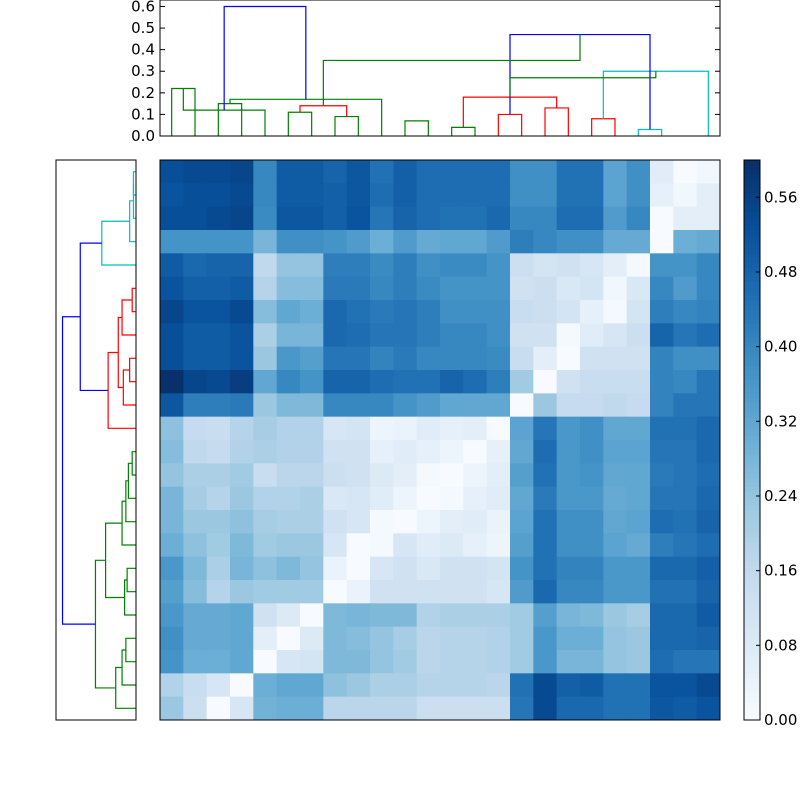 Image resolution: width=800 pixels, height=800 pixels. Describe the element at coordinates (780, 496) in the screenshot. I see `colorbar-tick-label: 0.24` at that location.